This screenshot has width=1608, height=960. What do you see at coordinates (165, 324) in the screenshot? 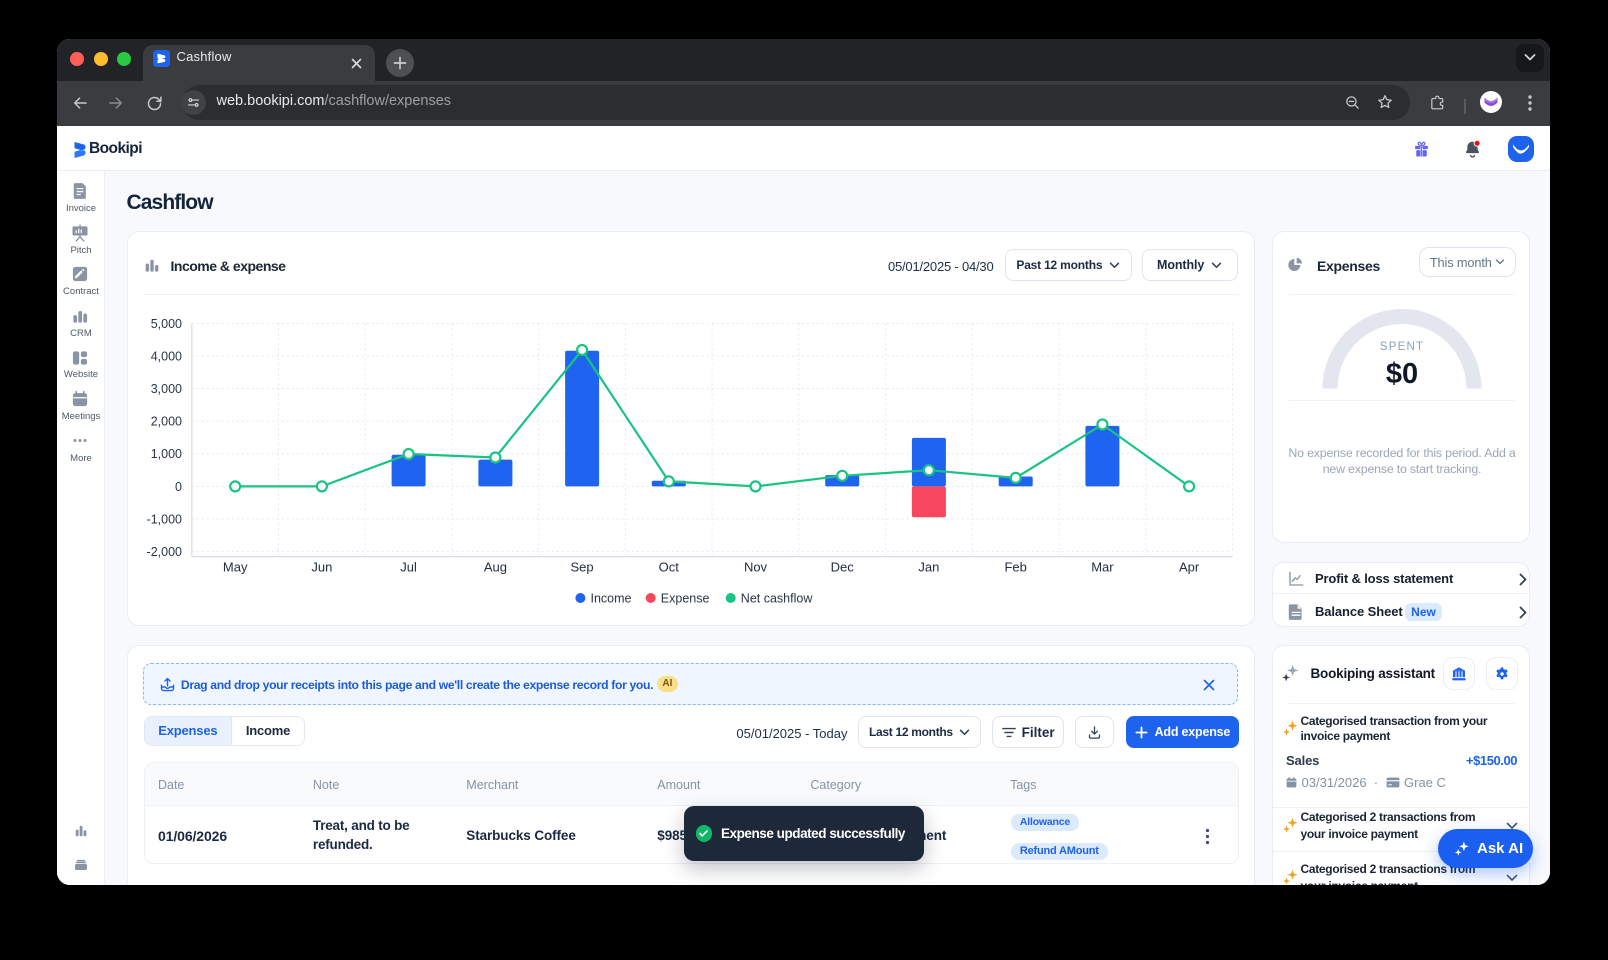
I see `svg-text: 5,000` at bounding box center [165, 324].